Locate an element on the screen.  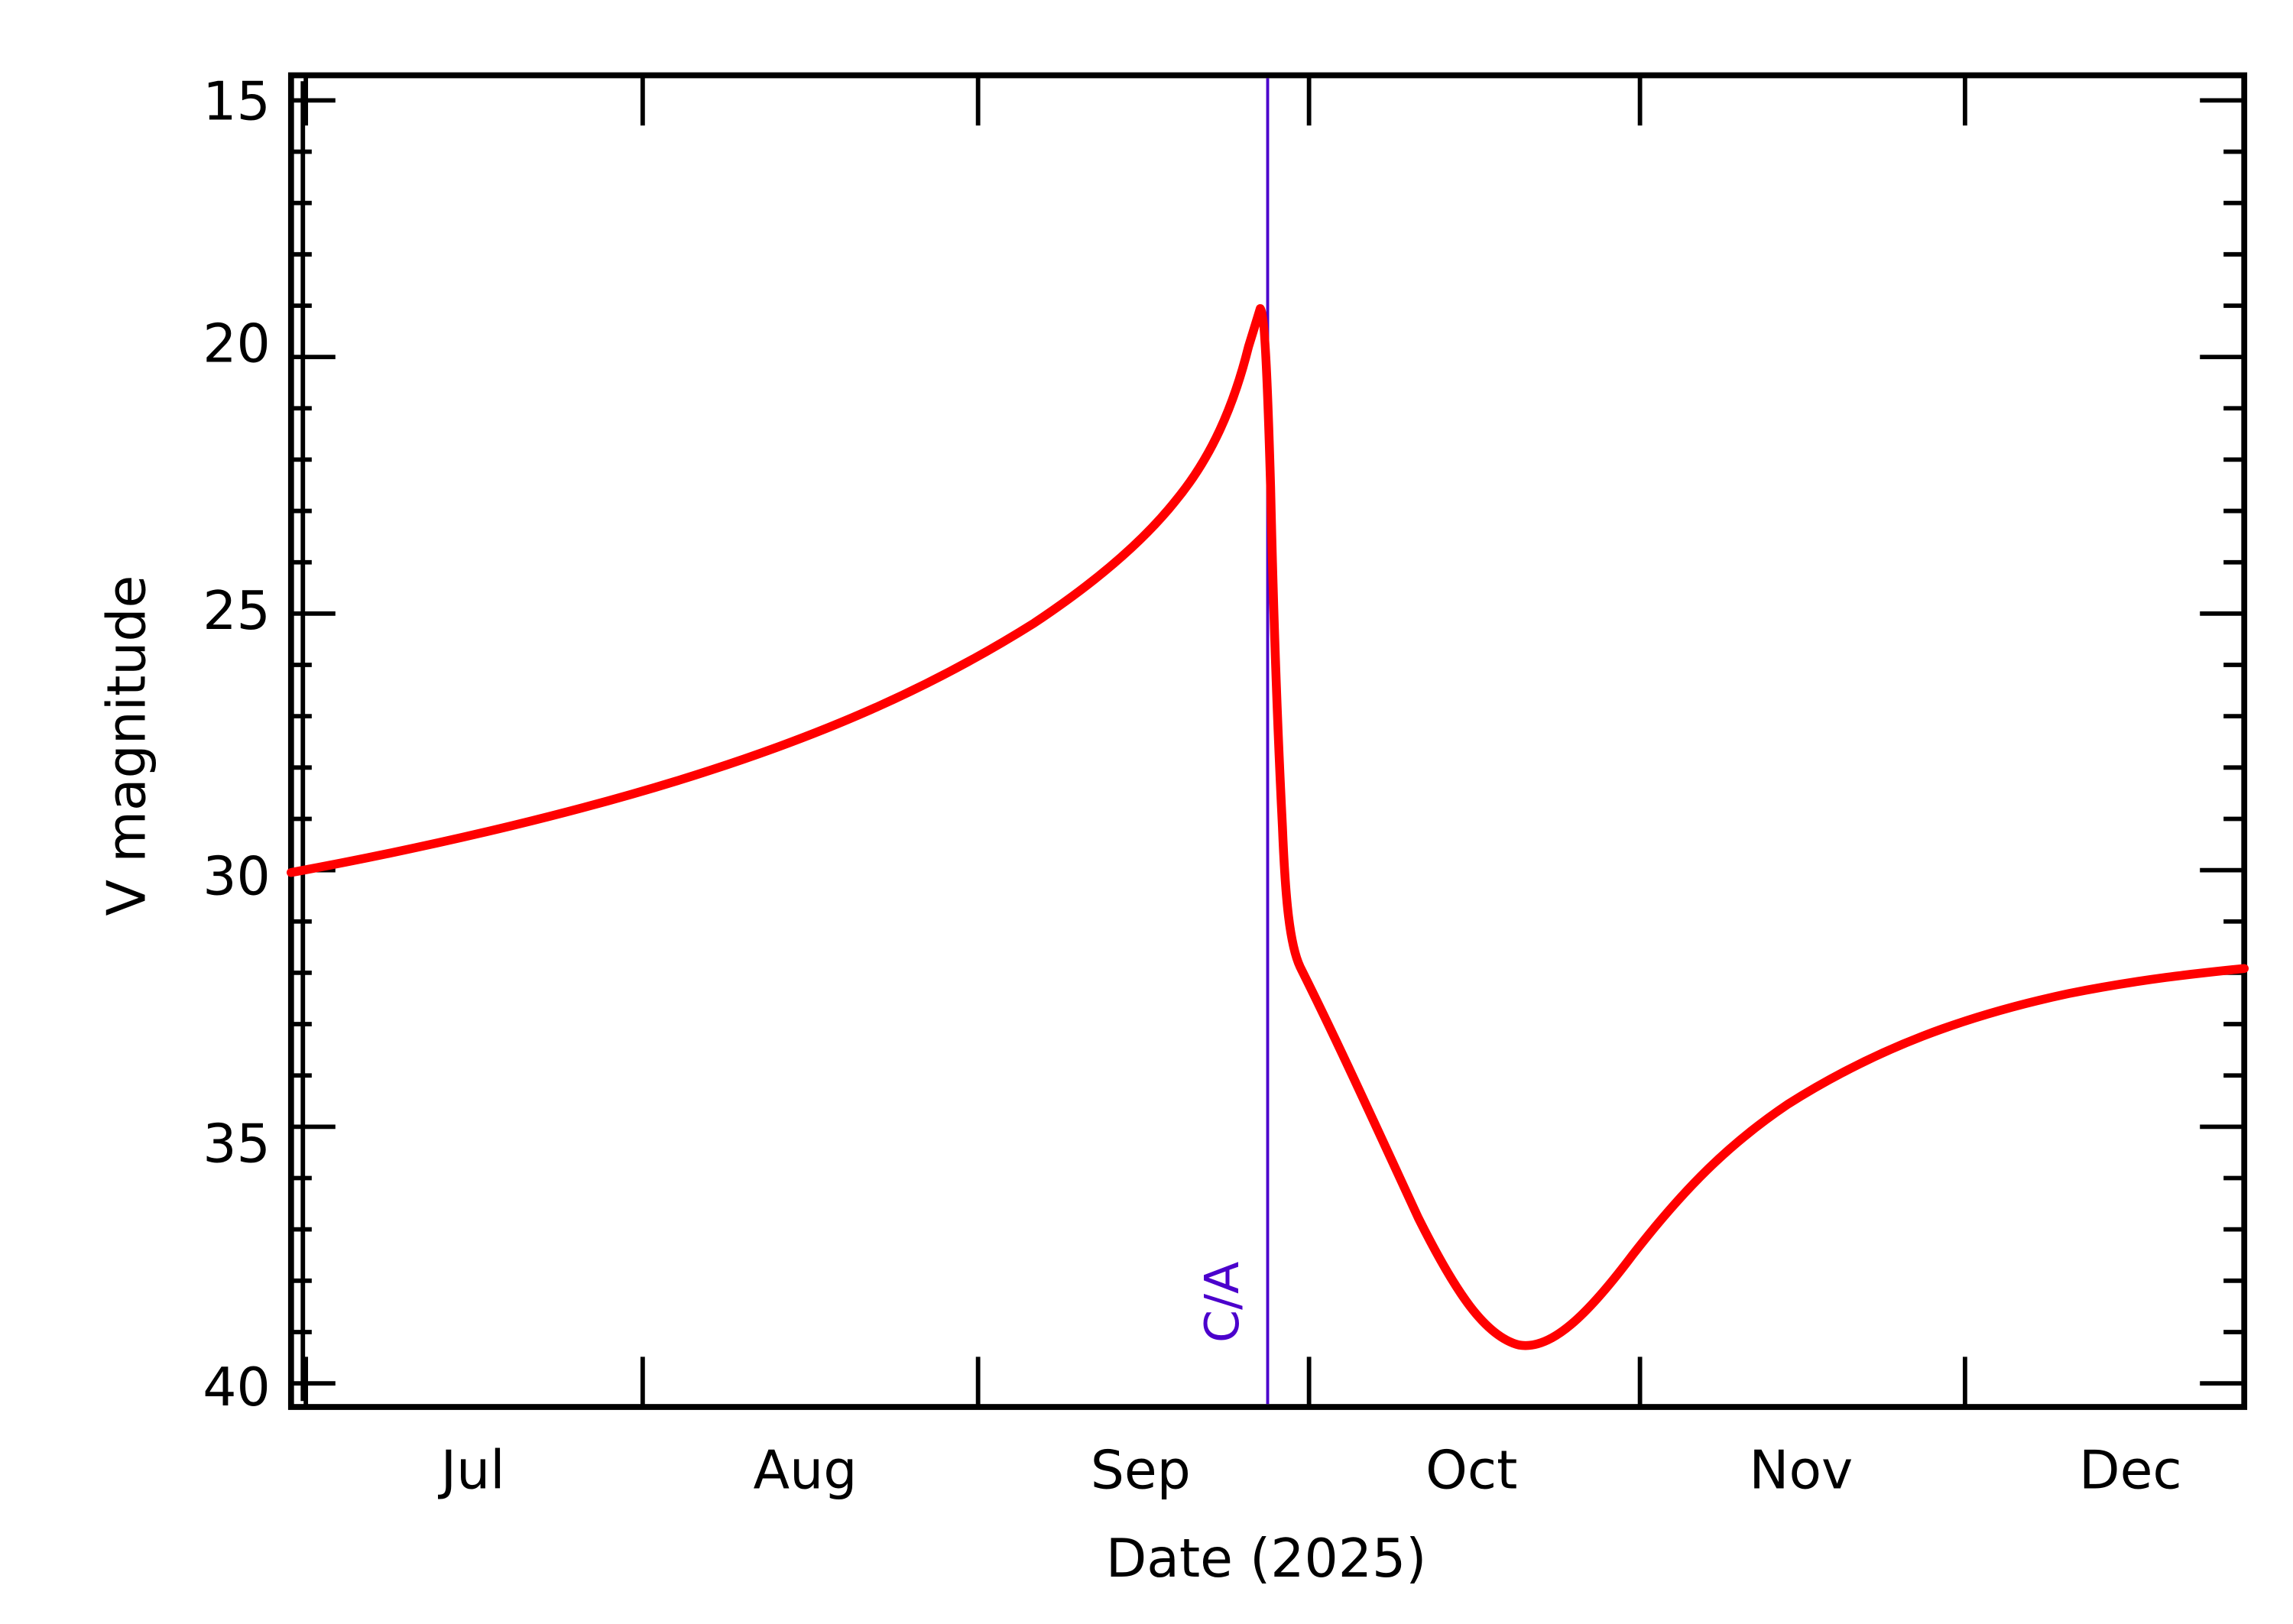
y-axis-title: V magnitude is located at coordinates (126, 745).